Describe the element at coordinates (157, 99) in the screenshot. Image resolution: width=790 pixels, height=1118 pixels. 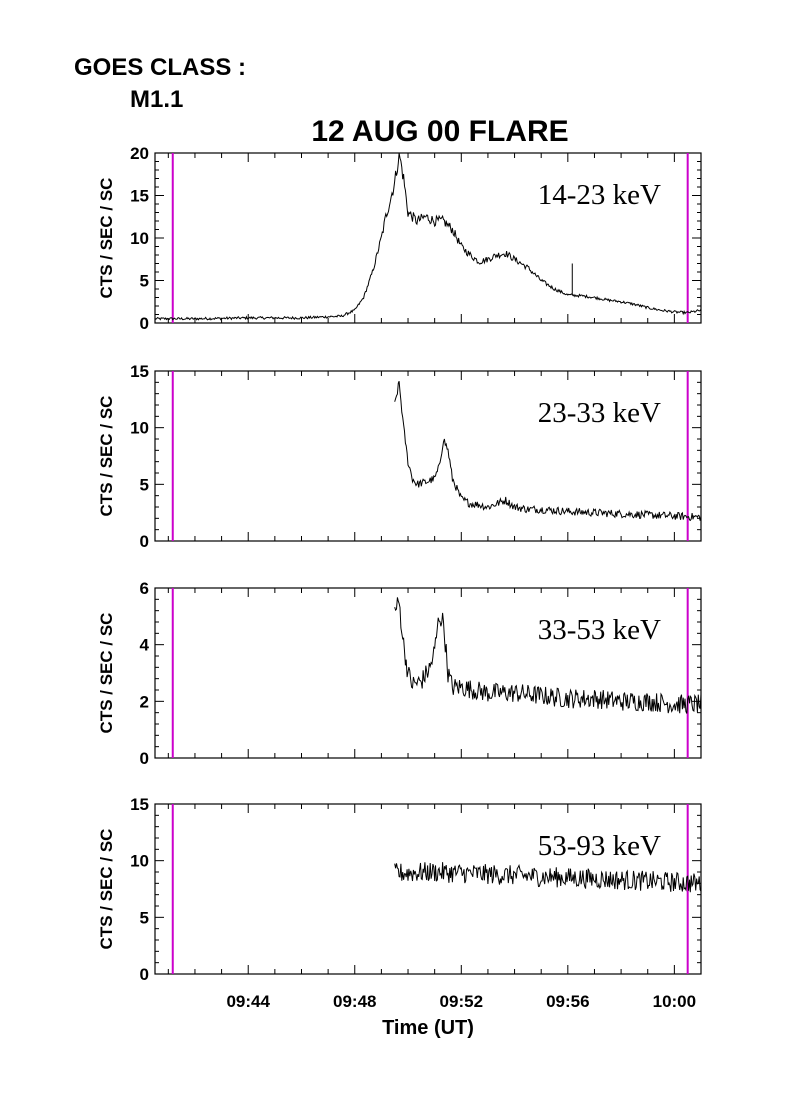
I see `goes-class-value: M1.1` at that location.